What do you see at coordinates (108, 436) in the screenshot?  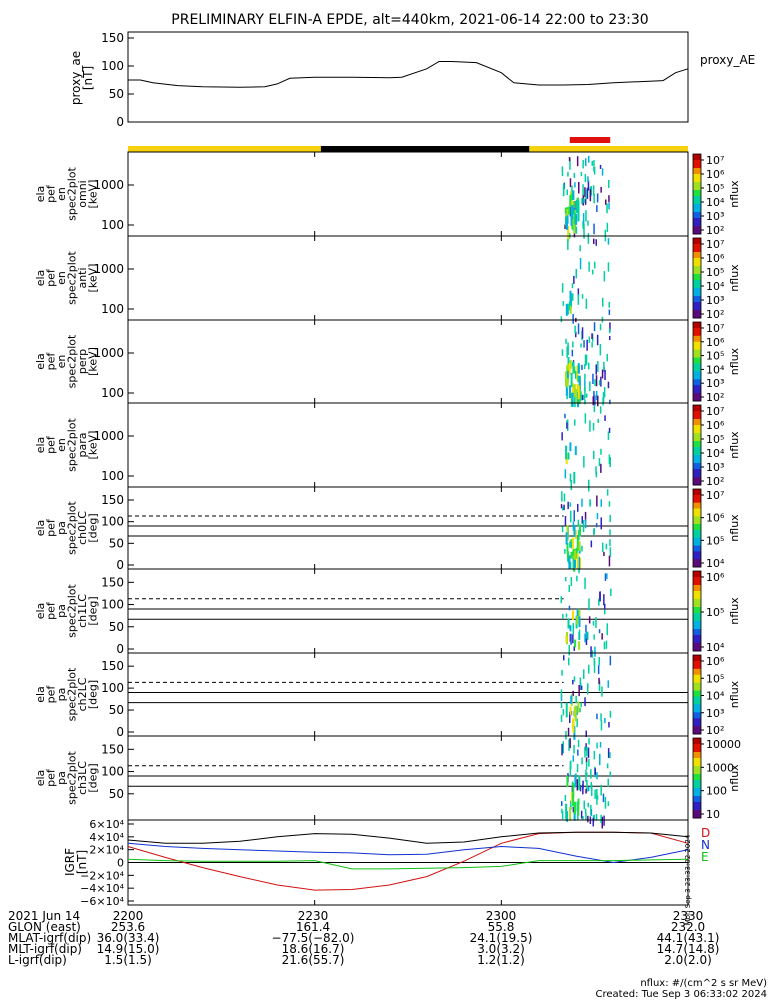 I see `spec-para-ytick-label: 1000` at bounding box center [108, 436].